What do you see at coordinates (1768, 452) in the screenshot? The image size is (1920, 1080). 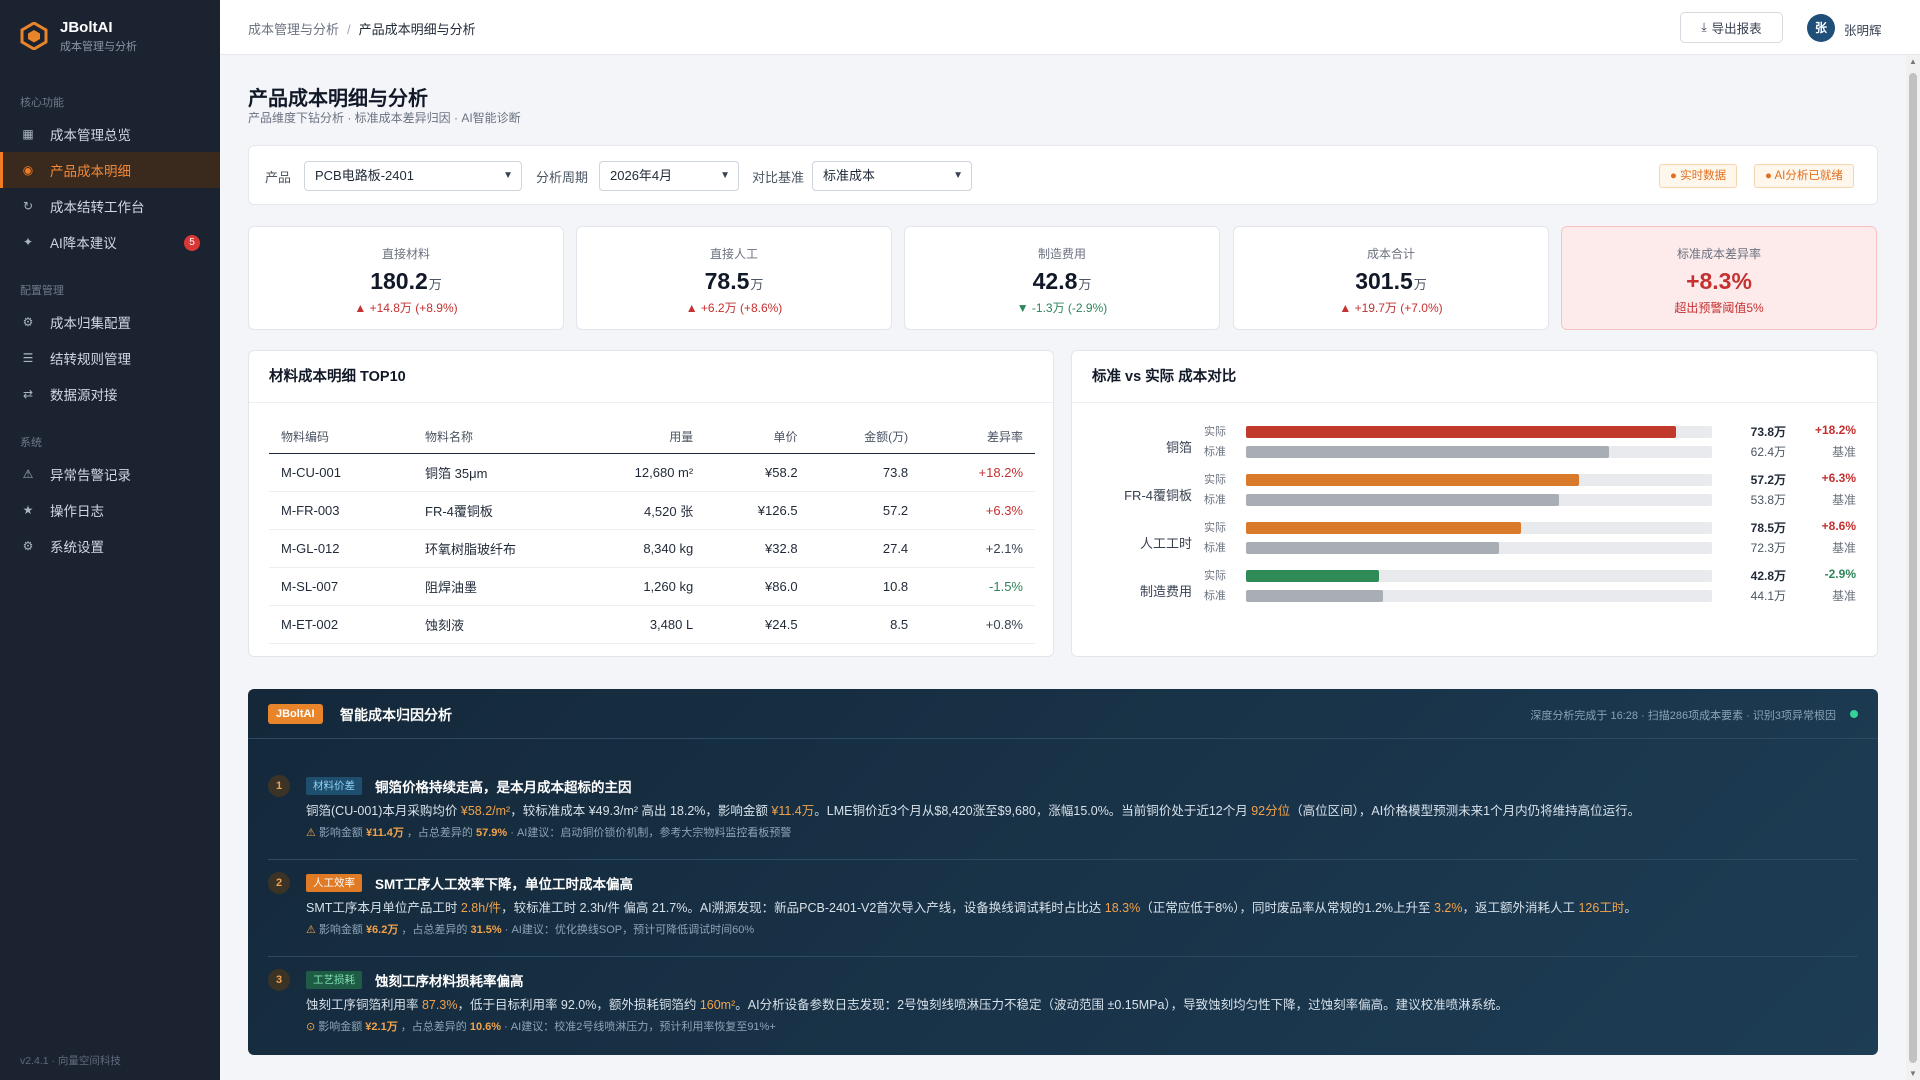 I see `standard-value: 62.4万` at bounding box center [1768, 452].